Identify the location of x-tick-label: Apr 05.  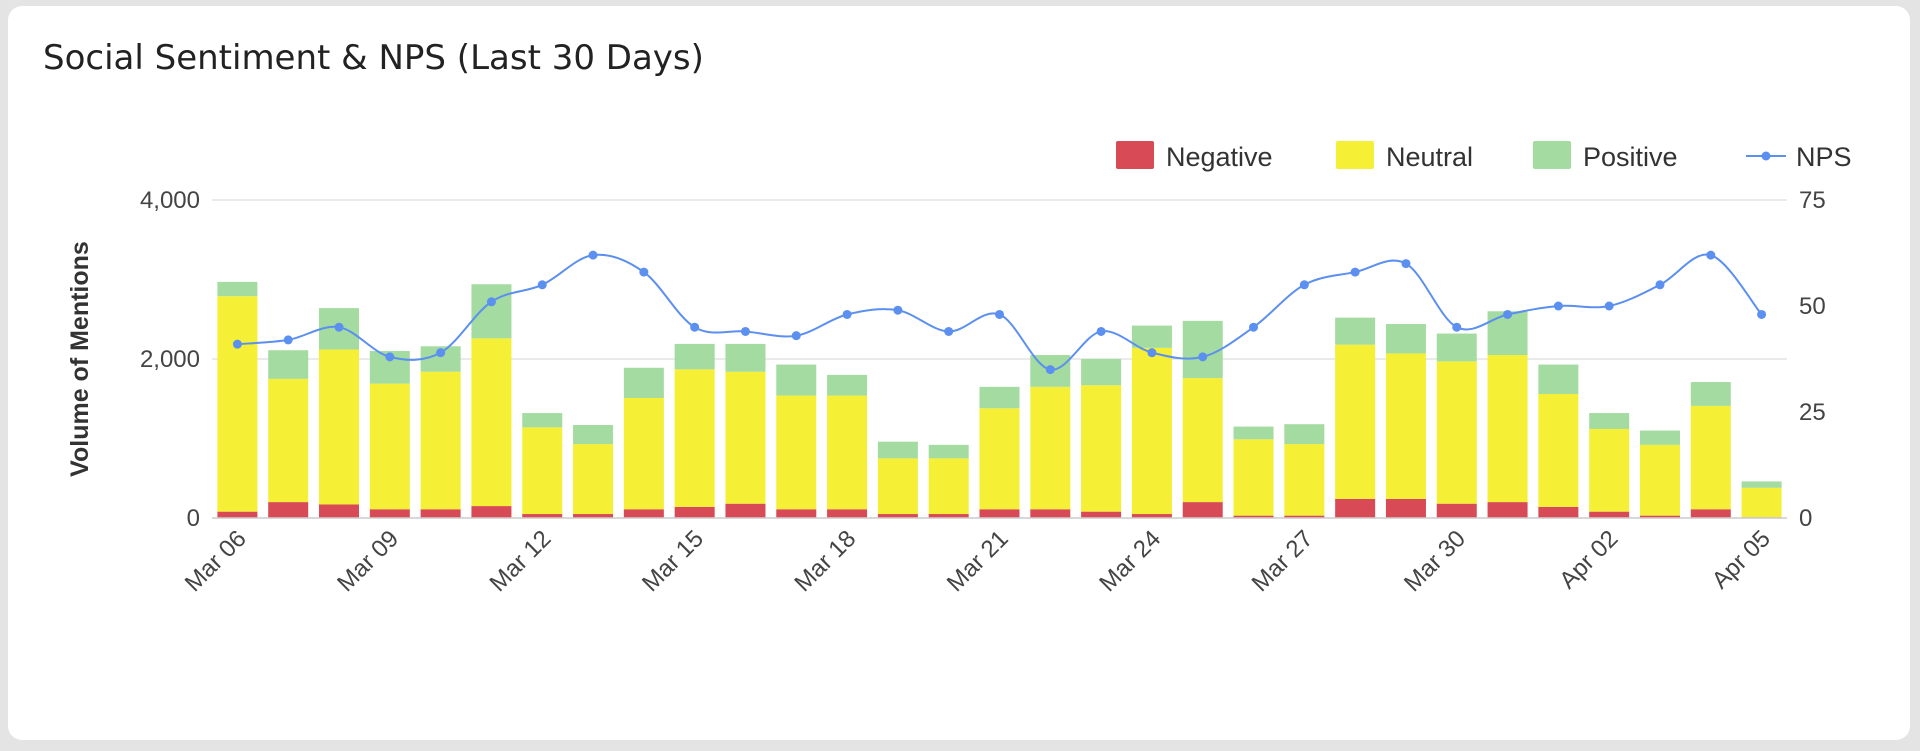
(1741, 559).